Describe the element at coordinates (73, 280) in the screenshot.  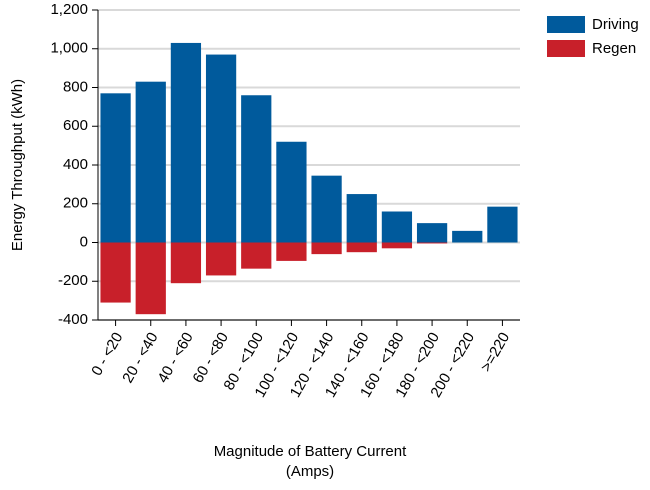
I see `y-tick-label: -200` at that location.